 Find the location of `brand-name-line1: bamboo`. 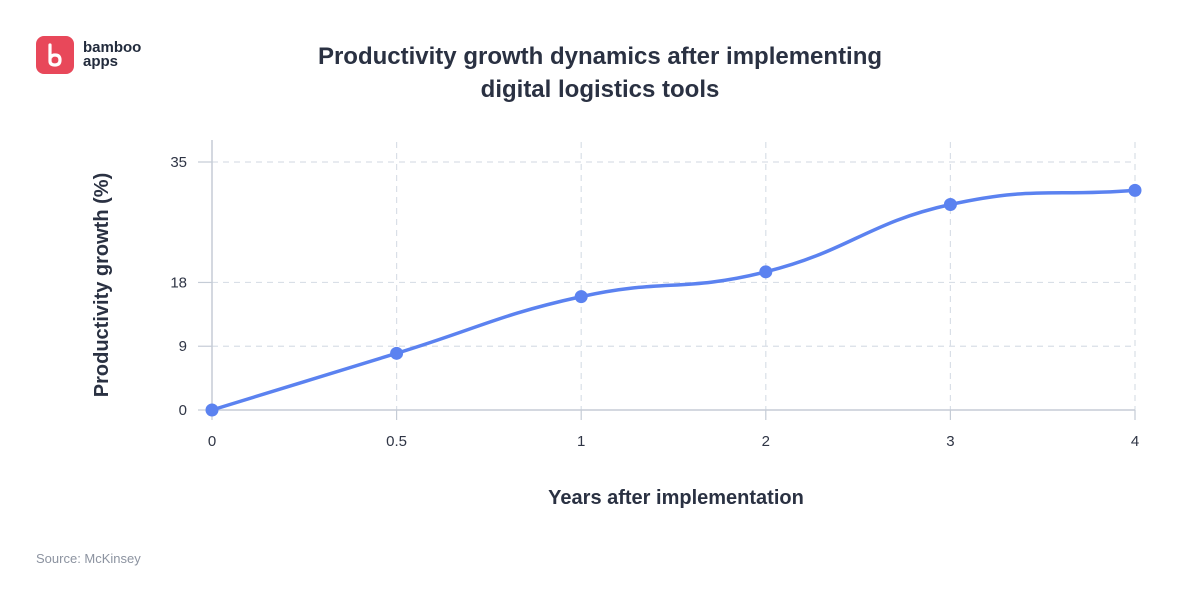

brand-name-line1: bamboo is located at coordinates (112, 47).